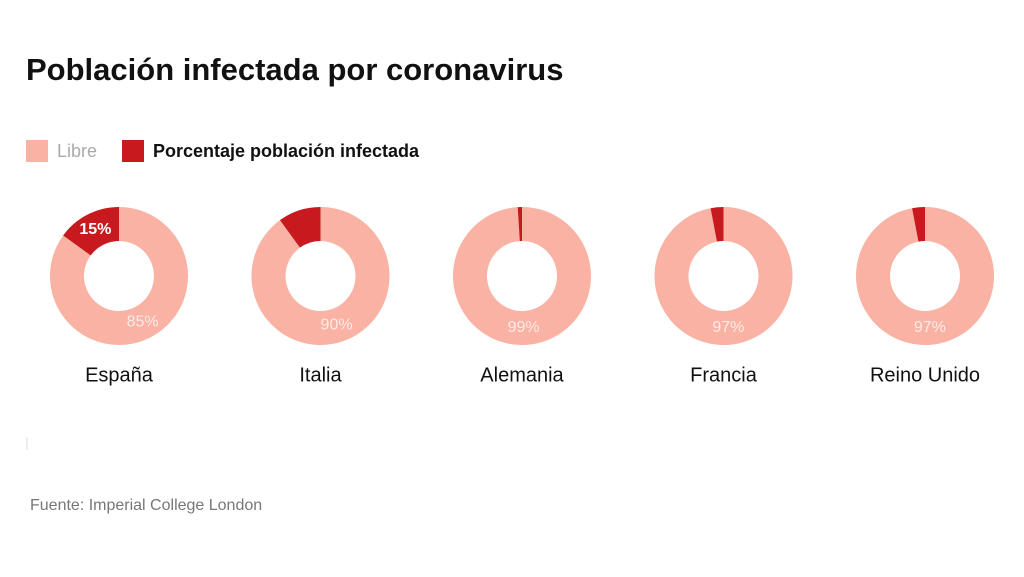  Describe the element at coordinates (77, 151) in the screenshot. I see `legend-label: Libre` at that location.